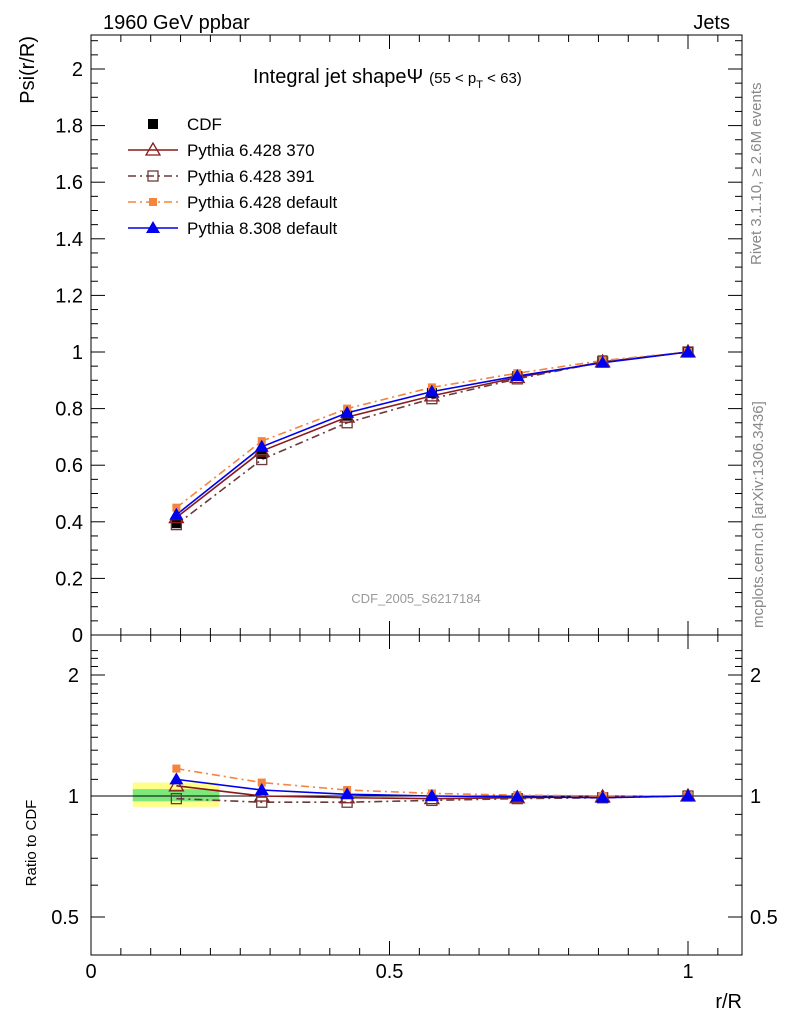 This screenshot has height=1024, width=786. I want to click on y-tick-label: 0.4, so click(69, 523).